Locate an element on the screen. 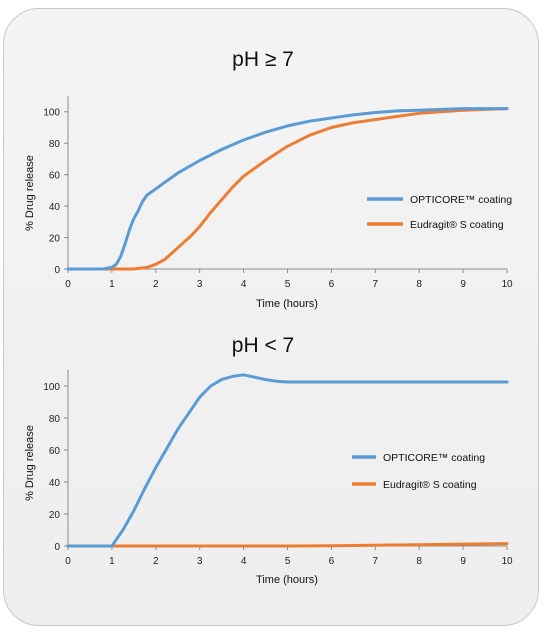  chart-title: pH ≥ 7 is located at coordinates (263, 59).